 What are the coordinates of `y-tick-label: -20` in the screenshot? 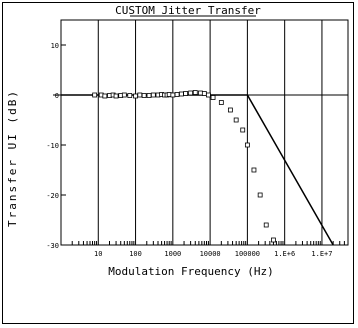 It's located at (52, 196).